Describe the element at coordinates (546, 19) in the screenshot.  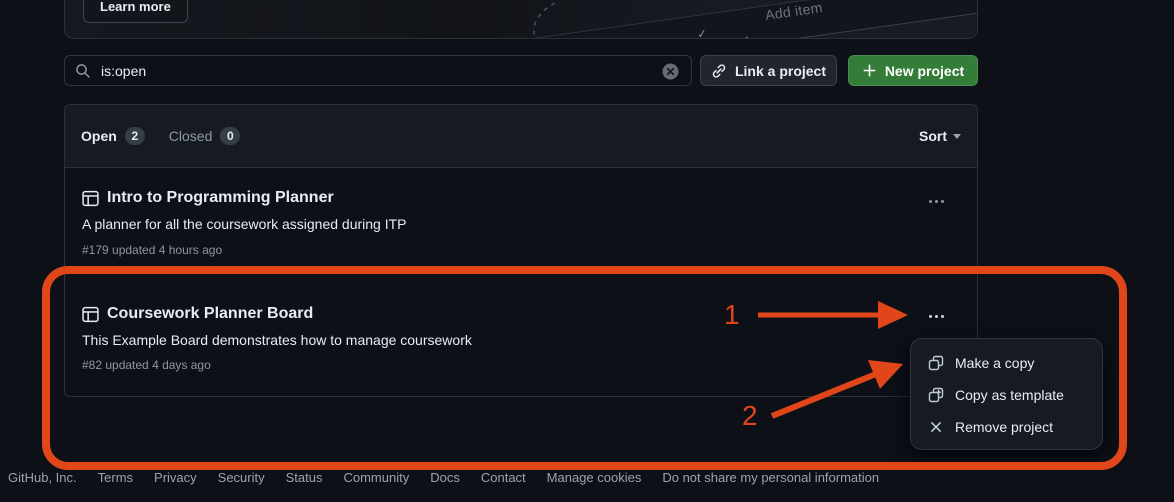
I see `dashed-curve-decoration` at that location.